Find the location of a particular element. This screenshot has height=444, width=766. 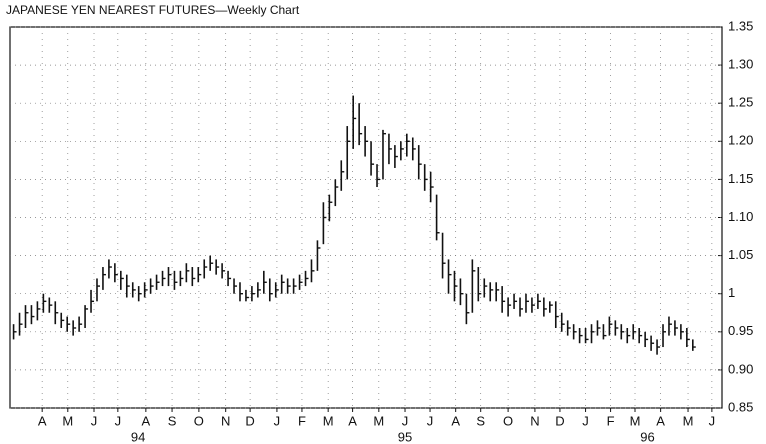

y-tick-label: 0.85 is located at coordinates (740, 406).